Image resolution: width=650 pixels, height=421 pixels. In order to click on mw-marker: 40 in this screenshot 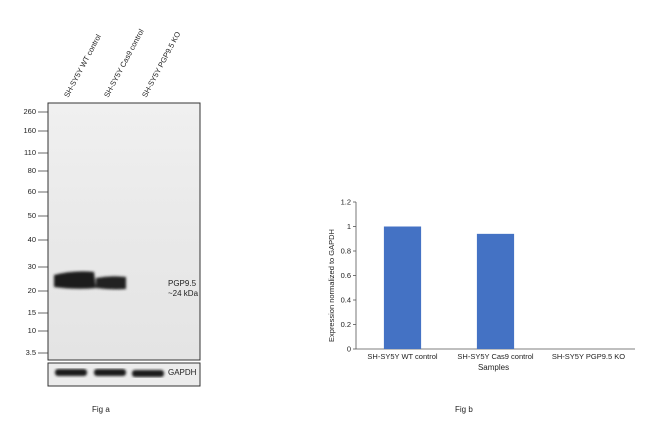, I will do `click(31, 239)`.